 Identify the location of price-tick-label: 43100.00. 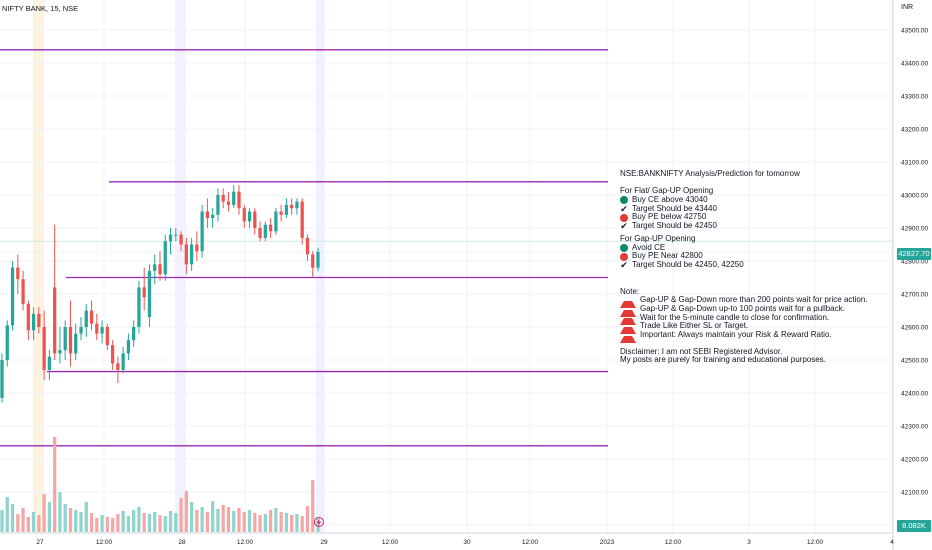
(914, 163).